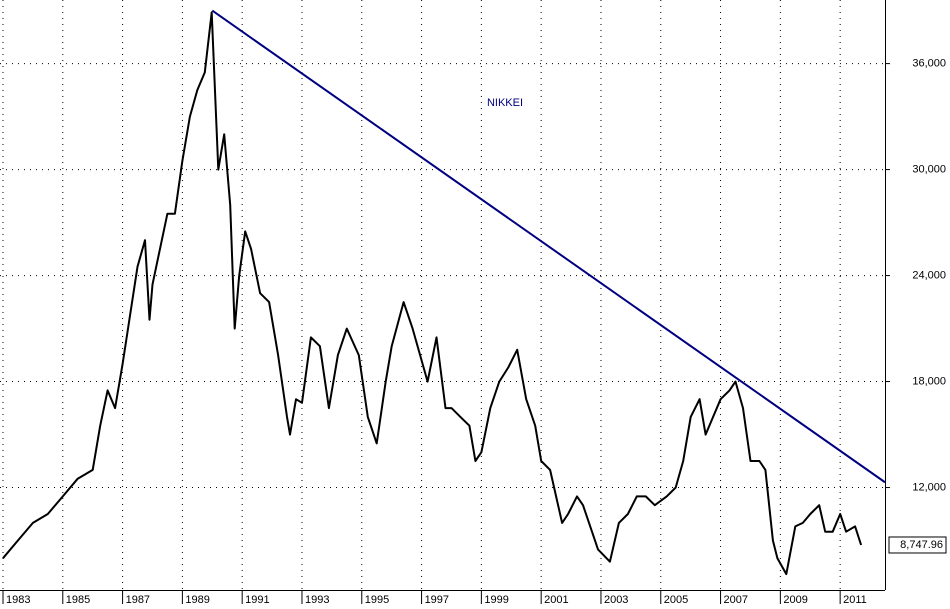  Describe the element at coordinates (496, 600) in the screenshot. I see `x-tick-label: 1999` at that location.